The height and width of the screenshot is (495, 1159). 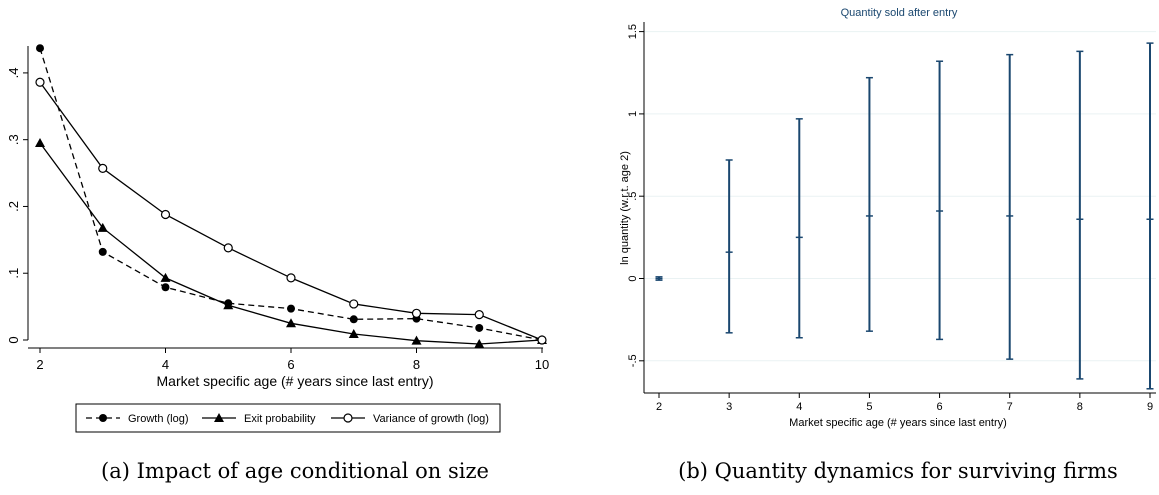 I want to click on y-tick-label: .3, so click(x=13, y=139).